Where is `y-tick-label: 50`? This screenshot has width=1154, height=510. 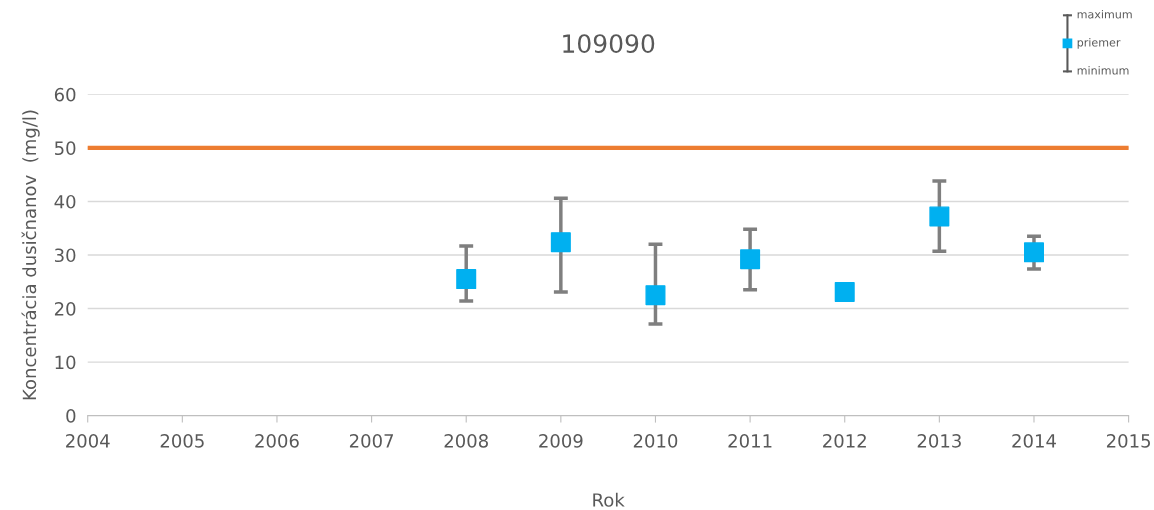
y-tick-label: 50 is located at coordinates (65, 148).